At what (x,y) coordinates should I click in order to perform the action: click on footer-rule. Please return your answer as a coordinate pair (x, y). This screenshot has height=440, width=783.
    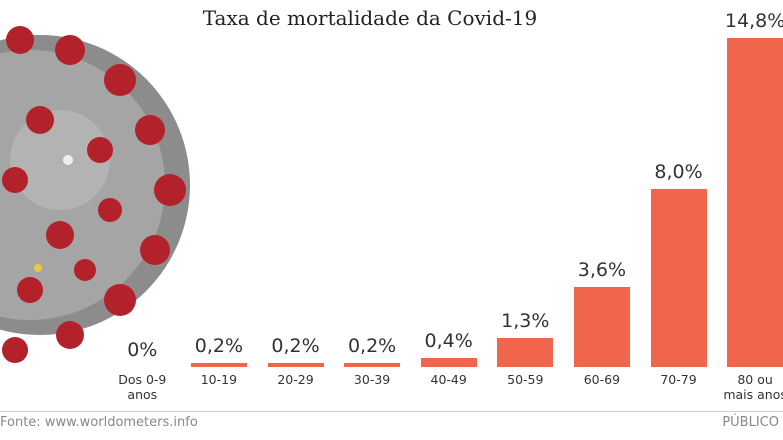
    Looking at the image, I should click on (391, 411).